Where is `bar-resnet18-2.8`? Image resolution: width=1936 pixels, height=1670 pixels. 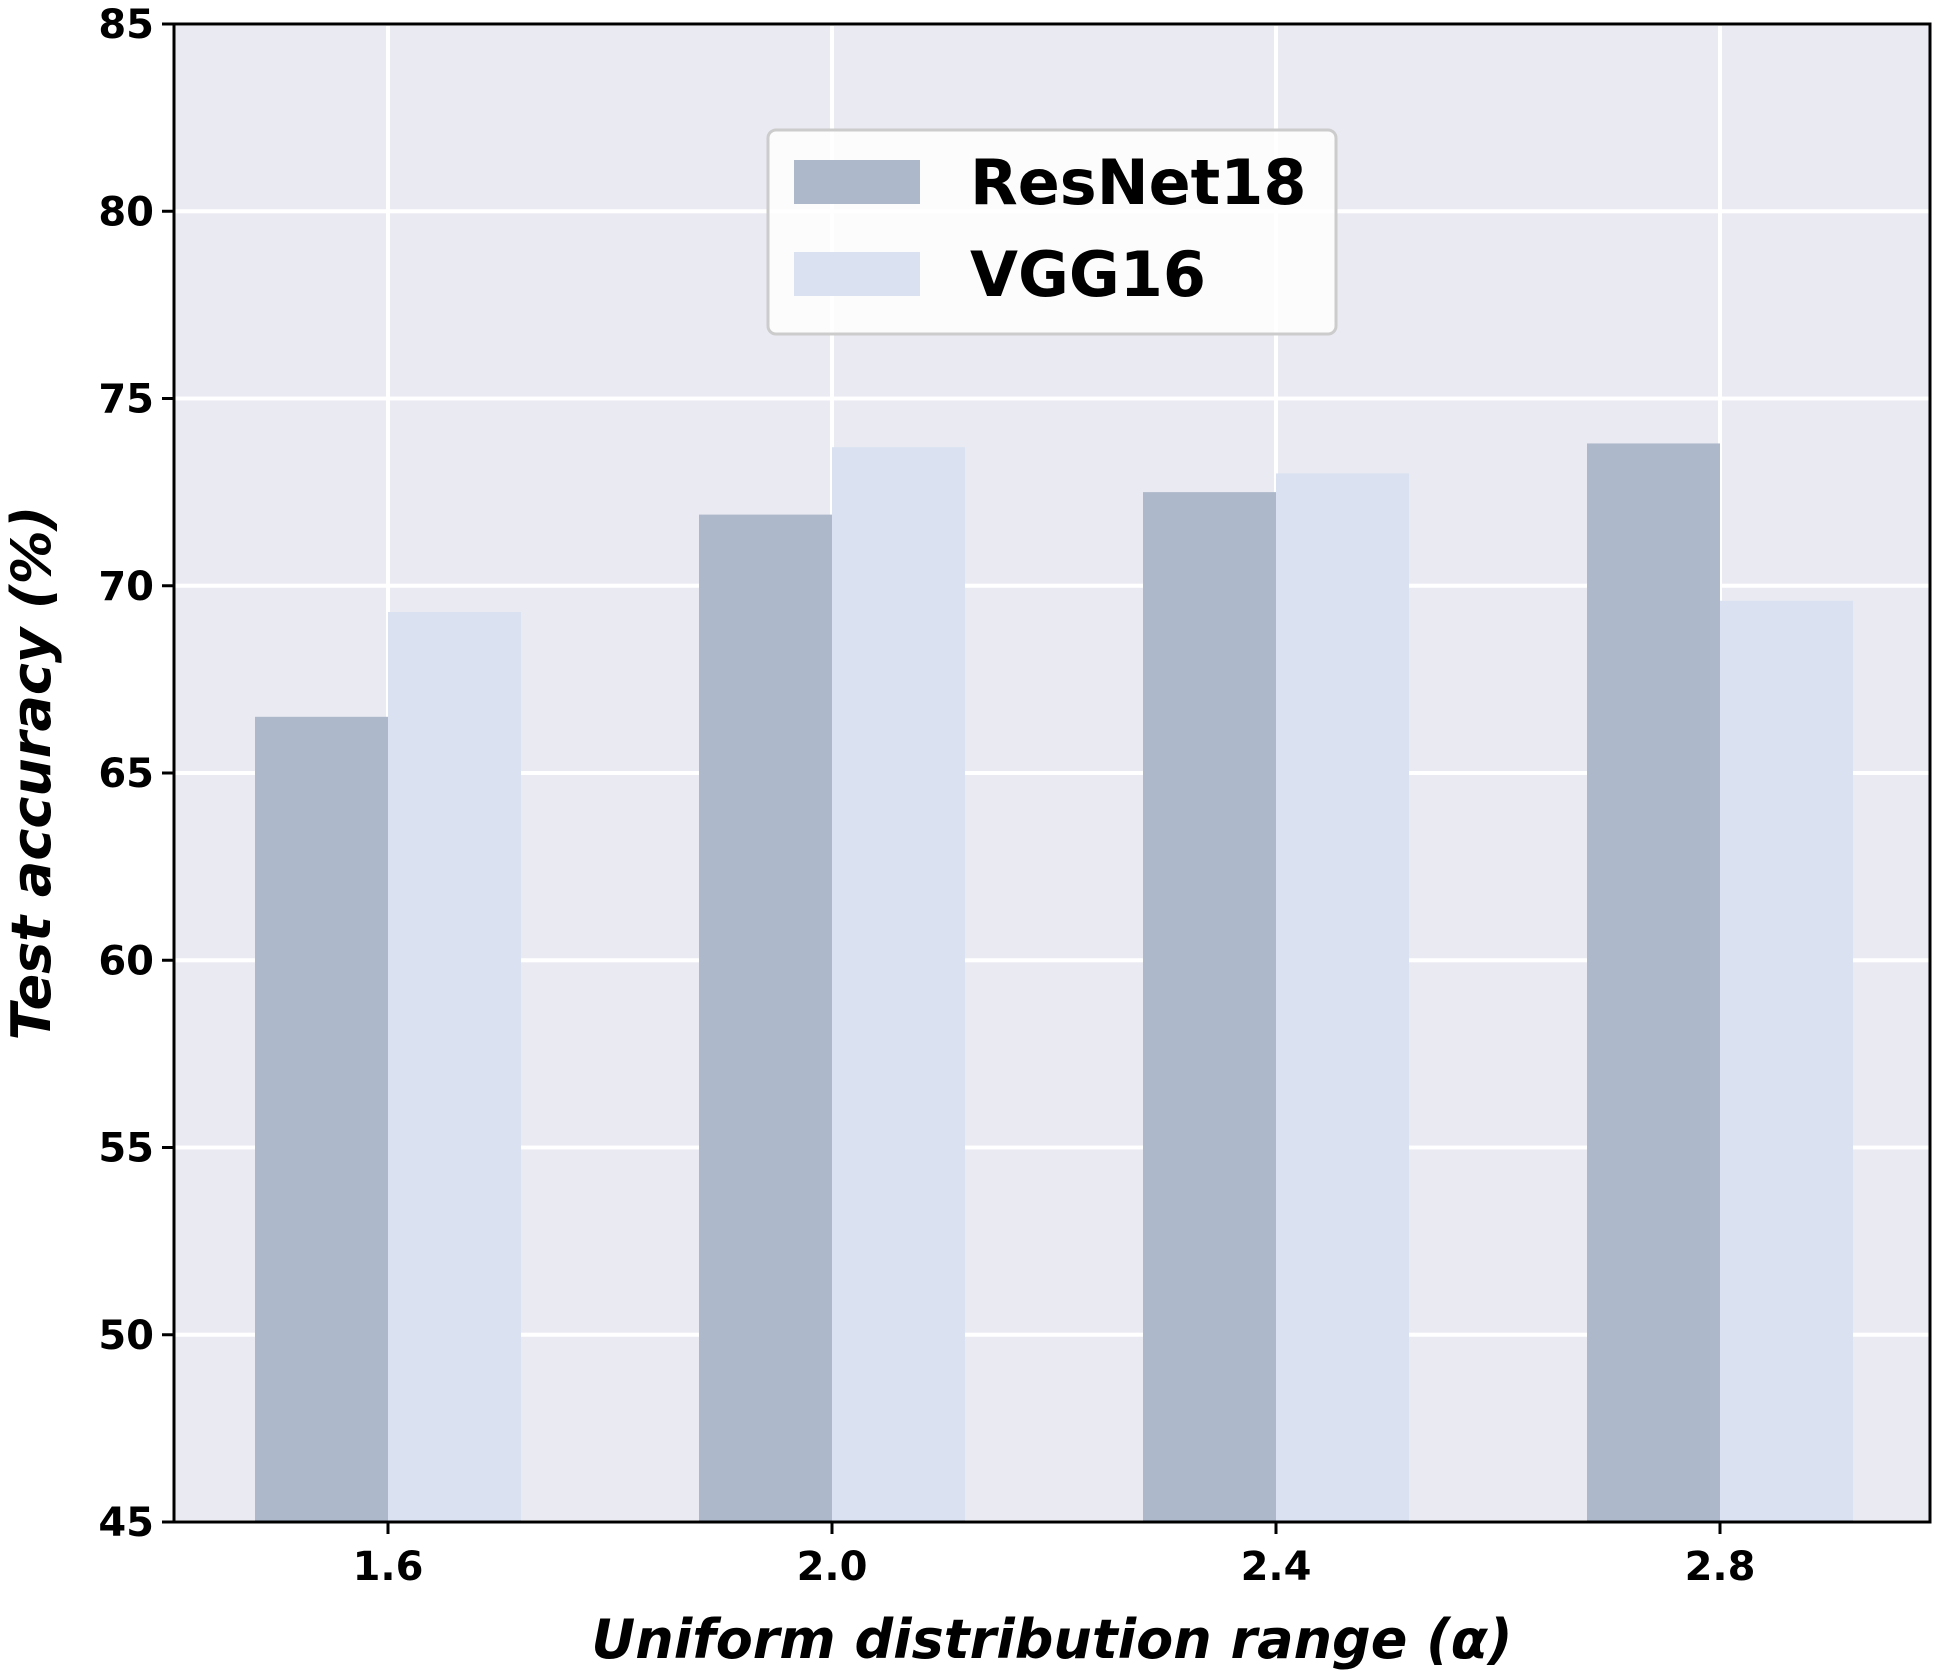
bar-resnet18-2.8 is located at coordinates (1653, 983).